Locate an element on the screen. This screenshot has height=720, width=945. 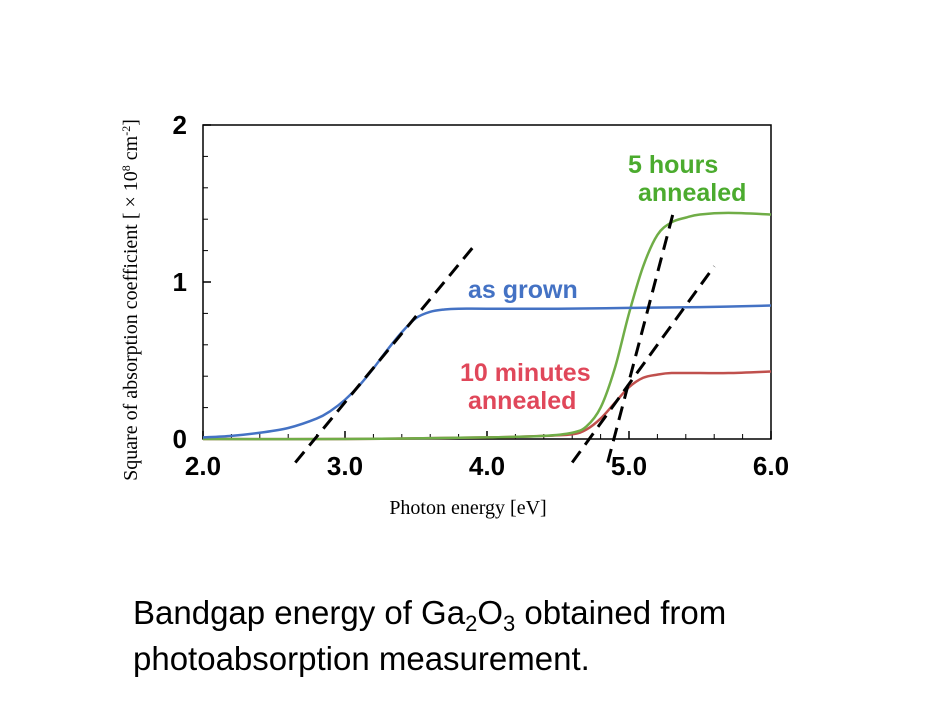
y-axis-title-exp2: -2 is located at coordinates (126, 131).